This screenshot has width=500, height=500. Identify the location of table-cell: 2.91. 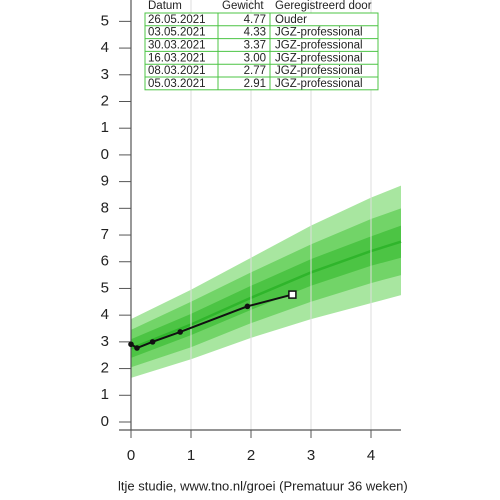
(255, 84).